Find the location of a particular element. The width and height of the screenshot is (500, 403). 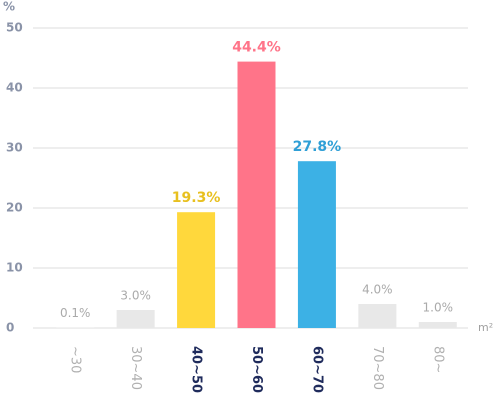

value-label: 4.0% is located at coordinates (377, 290).